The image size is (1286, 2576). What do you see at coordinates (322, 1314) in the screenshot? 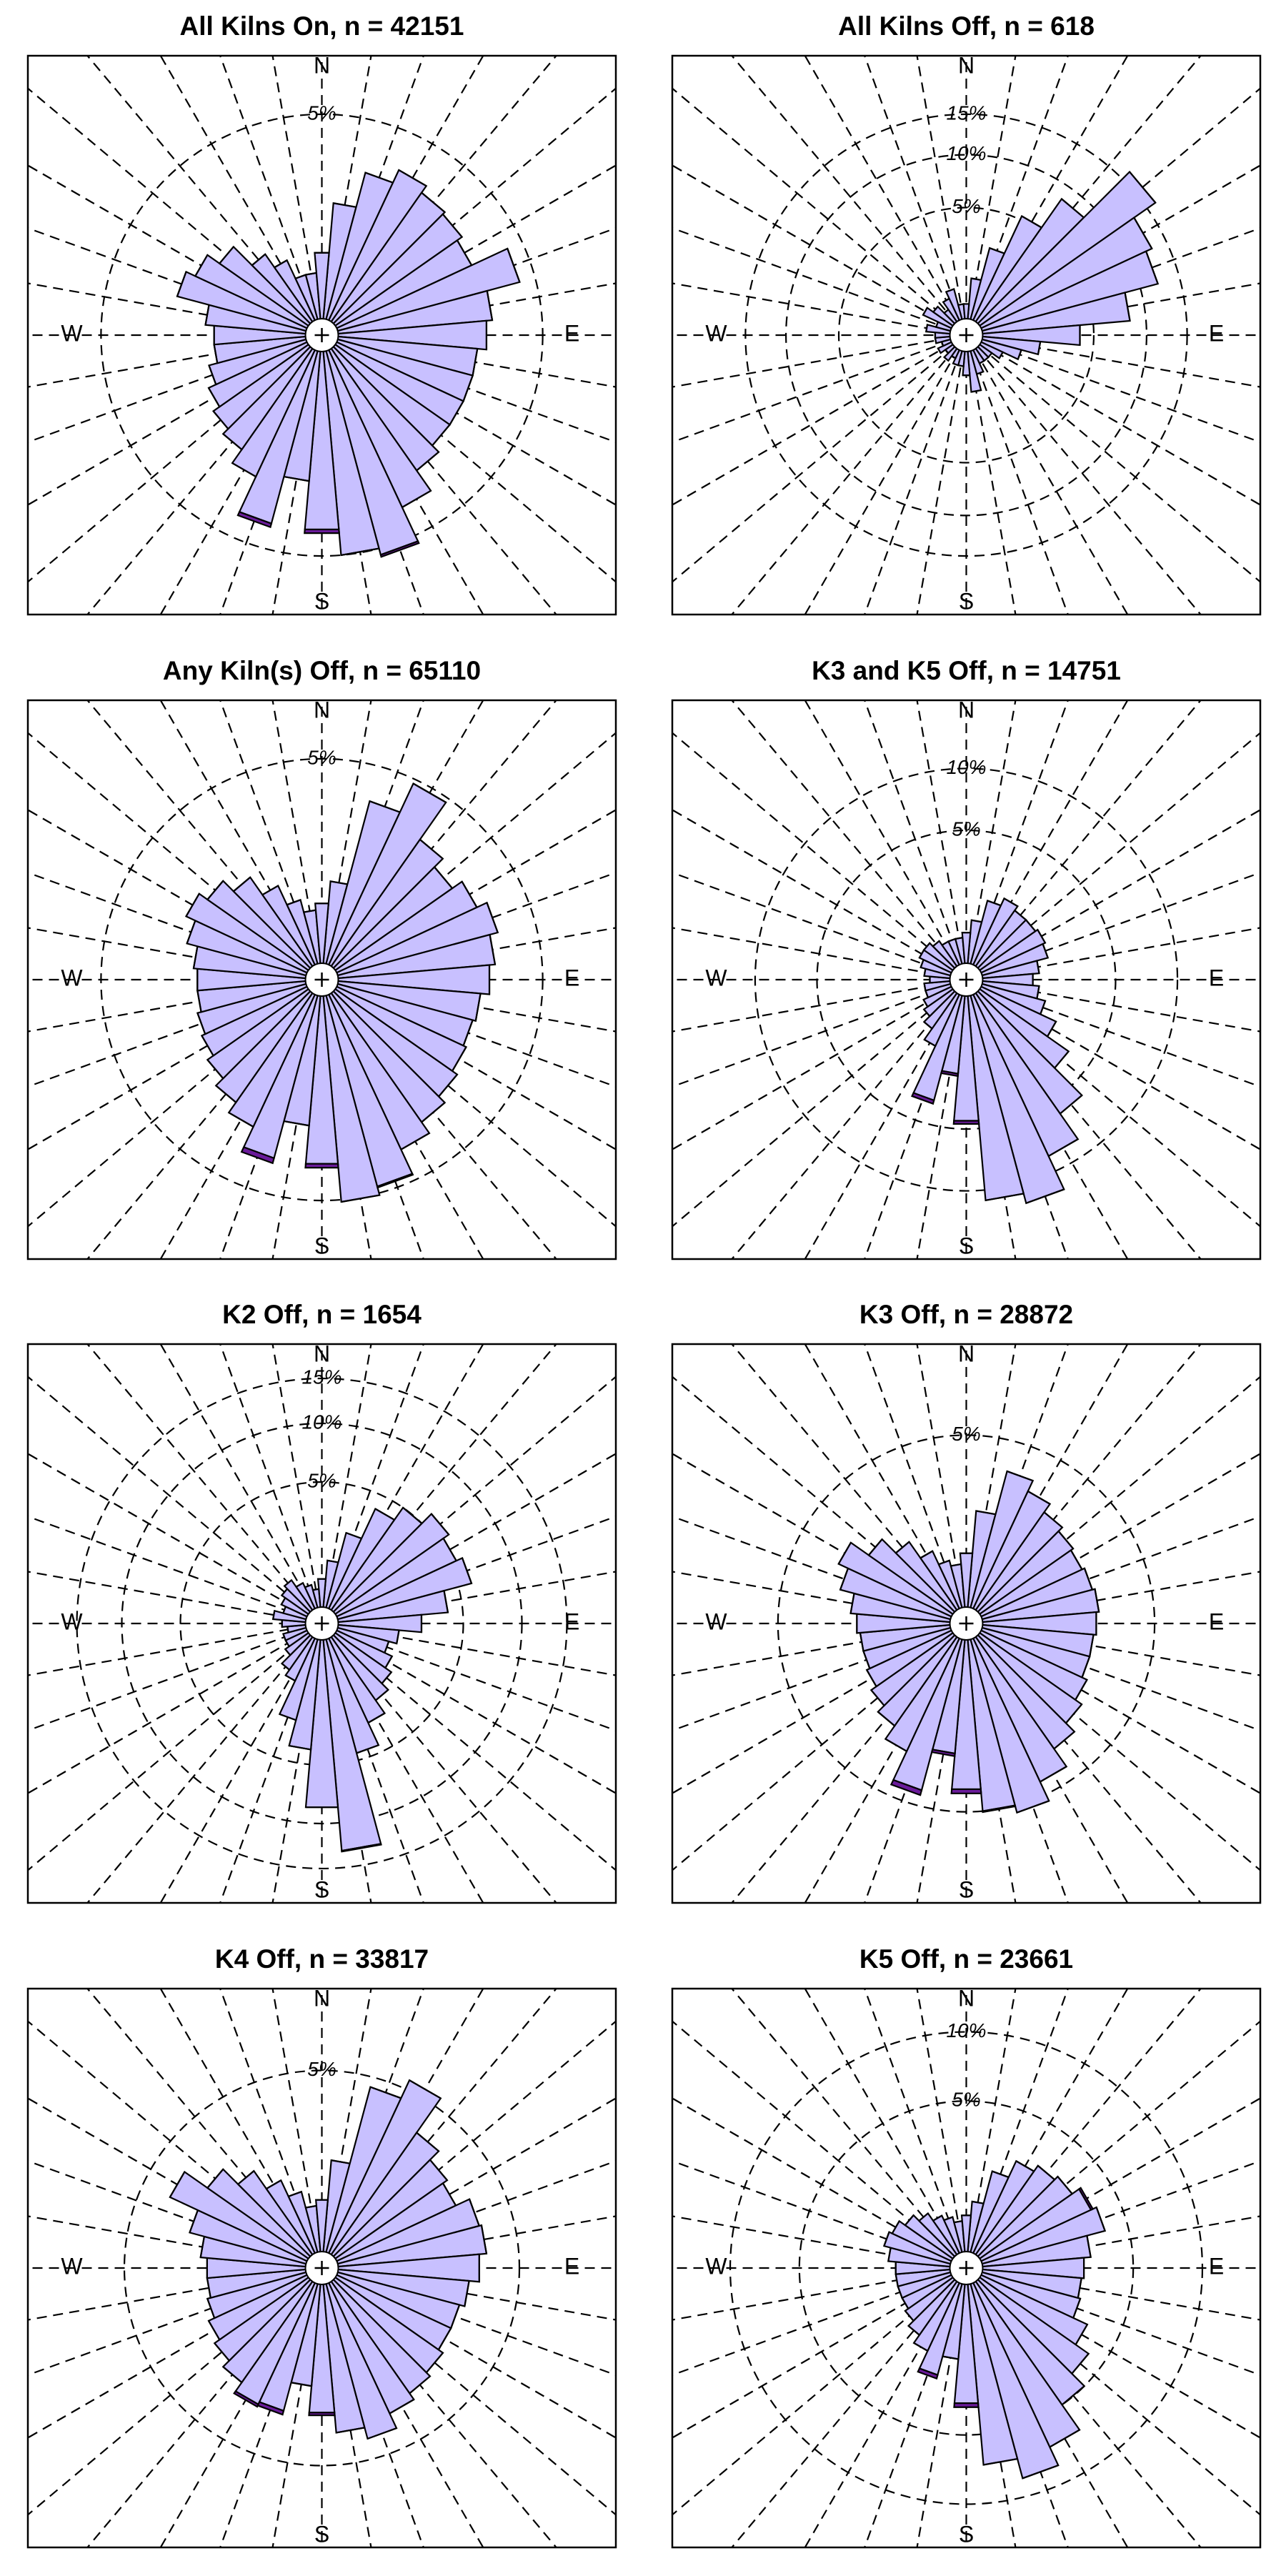
I see `panel-title: K2 Off, n = 1654` at bounding box center [322, 1314].